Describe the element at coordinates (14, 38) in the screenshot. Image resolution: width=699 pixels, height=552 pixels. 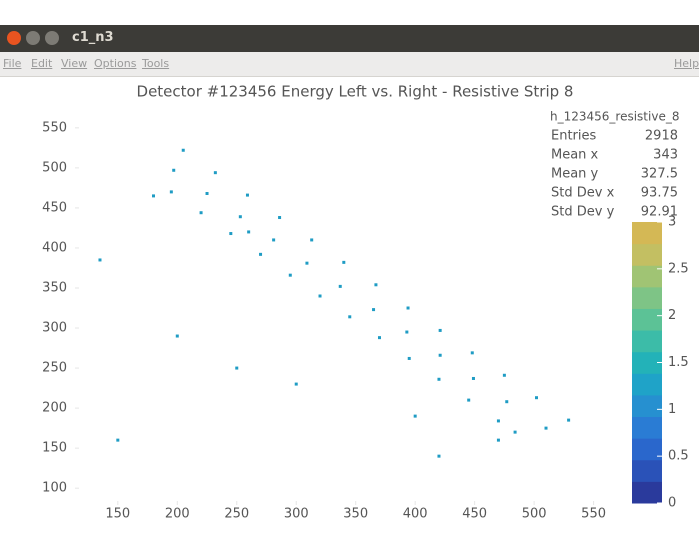
I see `close-button` at that location.